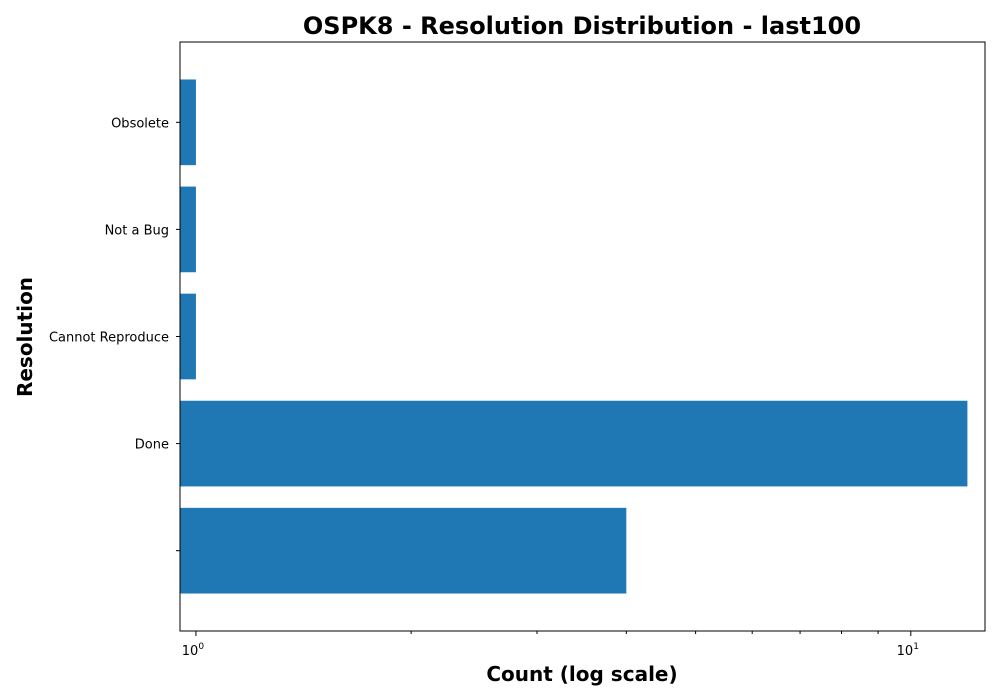 The height and width of the screenshot is (700, 1000). I want to click on x-axis-label: Count (log scale), so click(581, 674).